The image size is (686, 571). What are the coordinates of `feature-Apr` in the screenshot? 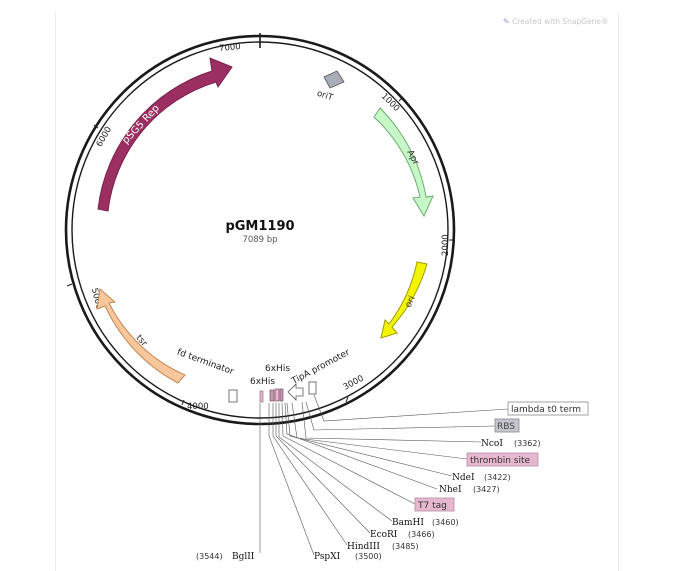 It's located at (403, 162).